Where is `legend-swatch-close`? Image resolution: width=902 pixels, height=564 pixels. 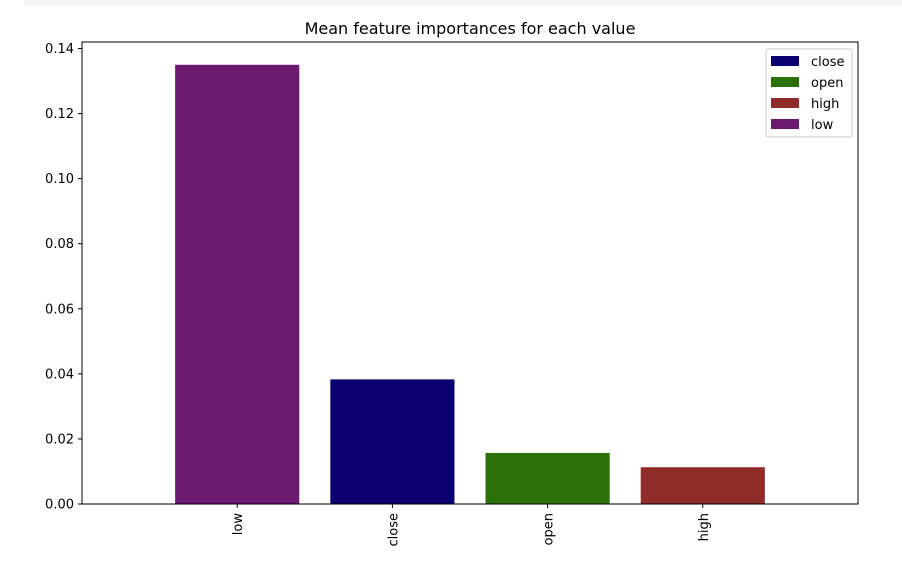 legend-swatch-close is located at coordinates (785, 61).